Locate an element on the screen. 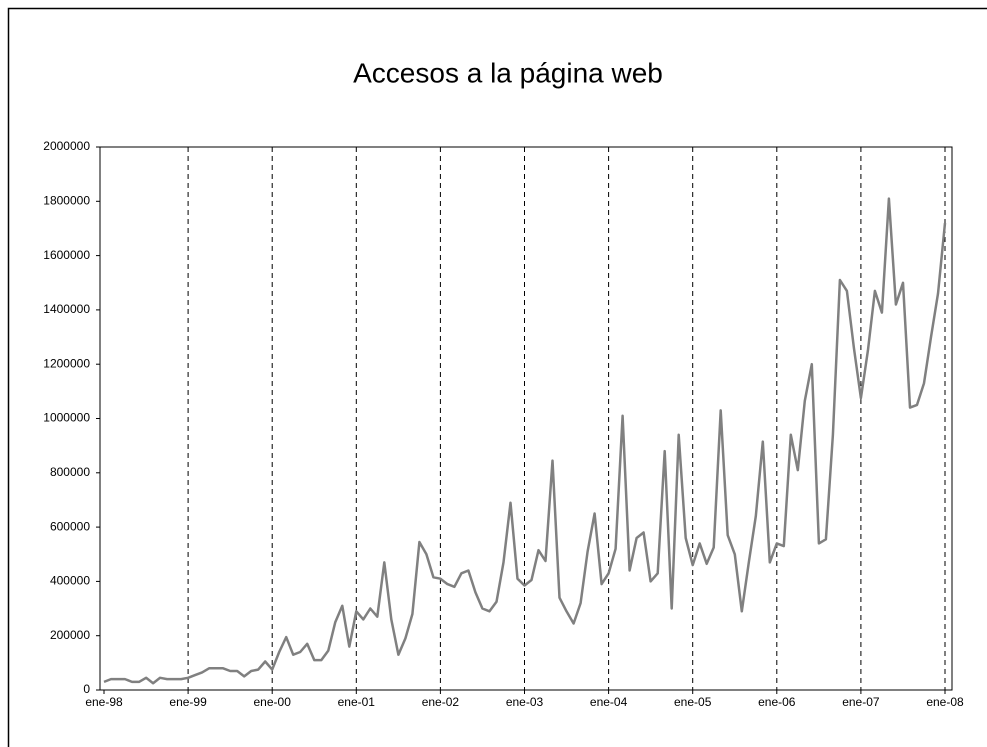  x-tick-label: ene-00 is located at coordinates (273, 702).